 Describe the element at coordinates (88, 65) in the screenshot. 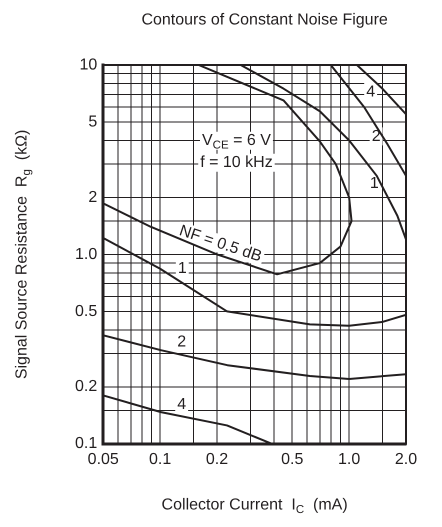

I see `y-tick-label: 10` at that location.